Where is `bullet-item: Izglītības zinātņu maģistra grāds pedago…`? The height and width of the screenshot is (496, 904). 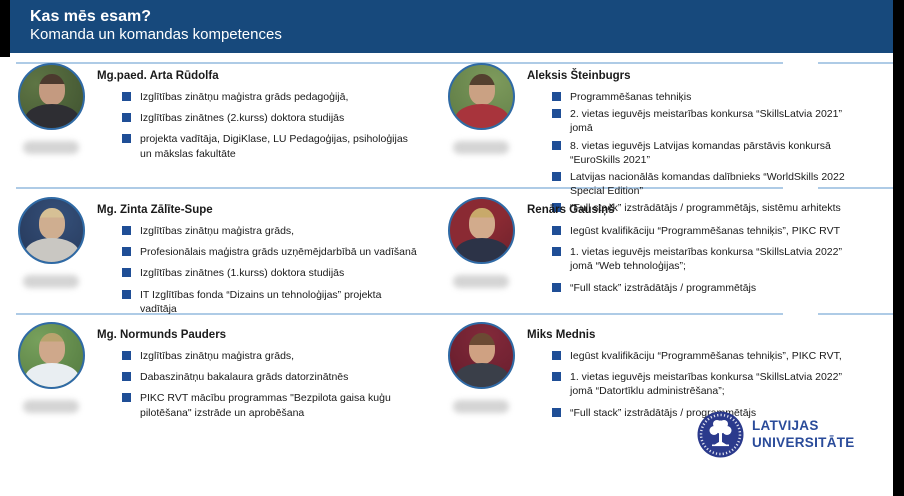
bullet-item: Izglītības zinātņu maģistra grāds pedago… is located at coordinates (270, 97).